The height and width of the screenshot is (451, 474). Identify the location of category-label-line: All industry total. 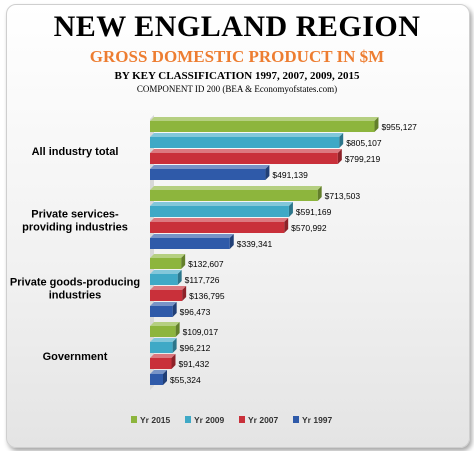
(75, 152).